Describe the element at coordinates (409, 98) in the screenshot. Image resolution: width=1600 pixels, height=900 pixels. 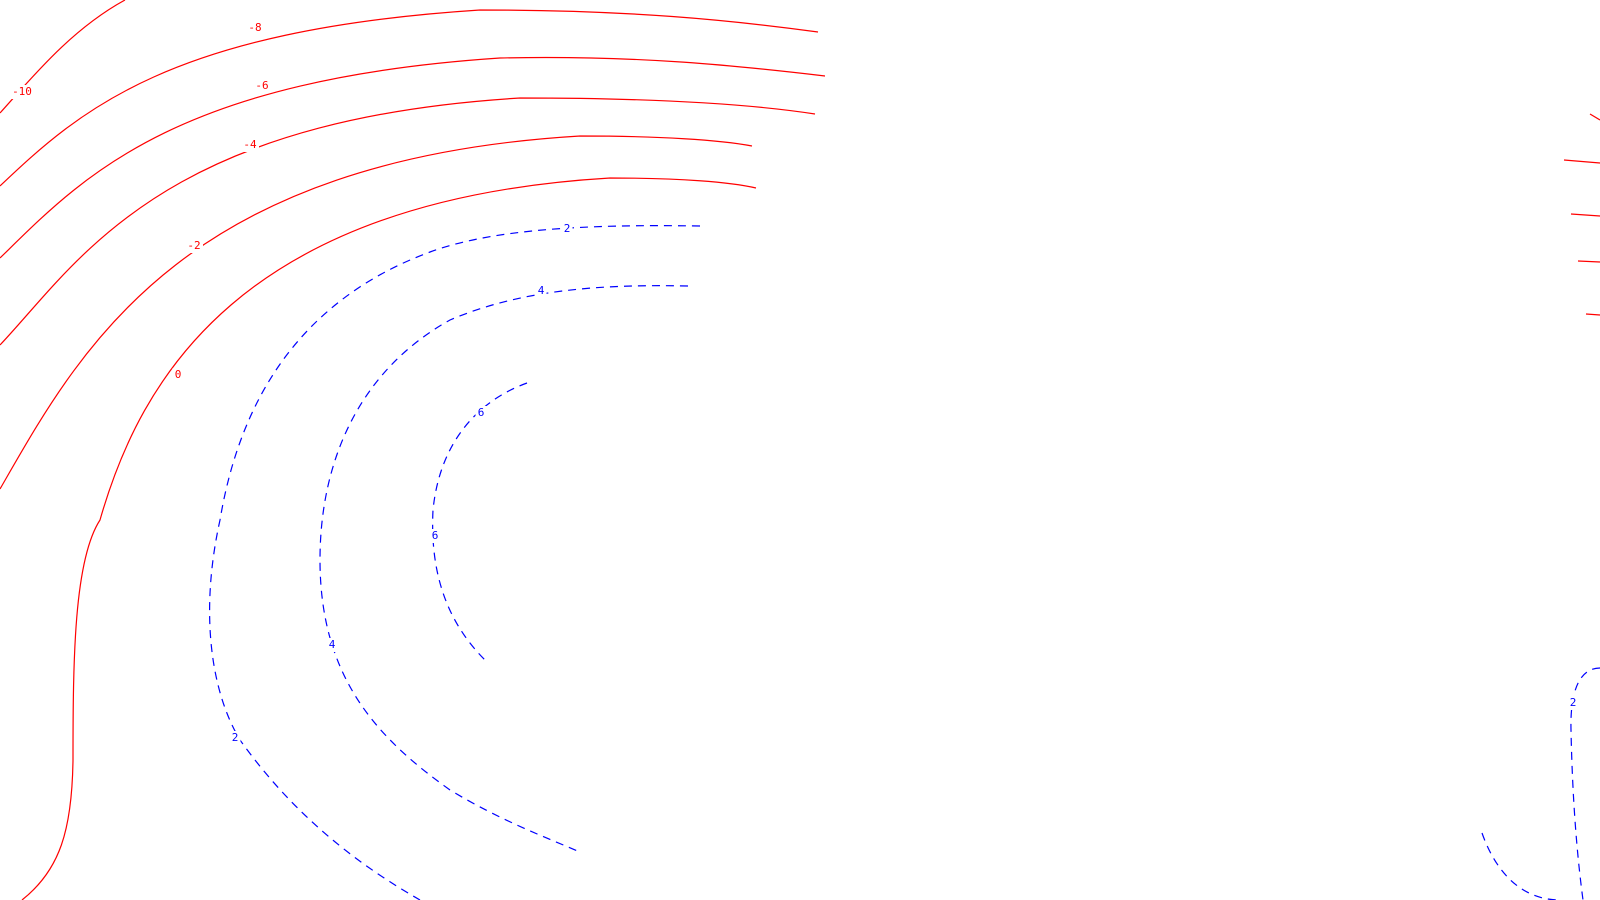
I see `contour-line-neg8` at that location.